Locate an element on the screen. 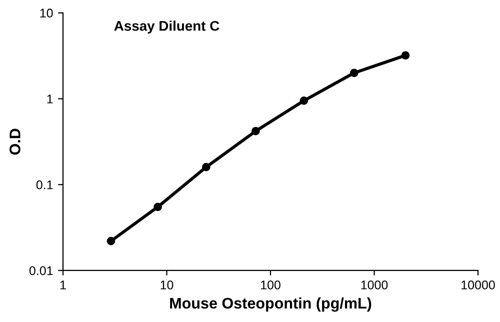  x-tick-label: 10000 is located at coordinates (478, 285).